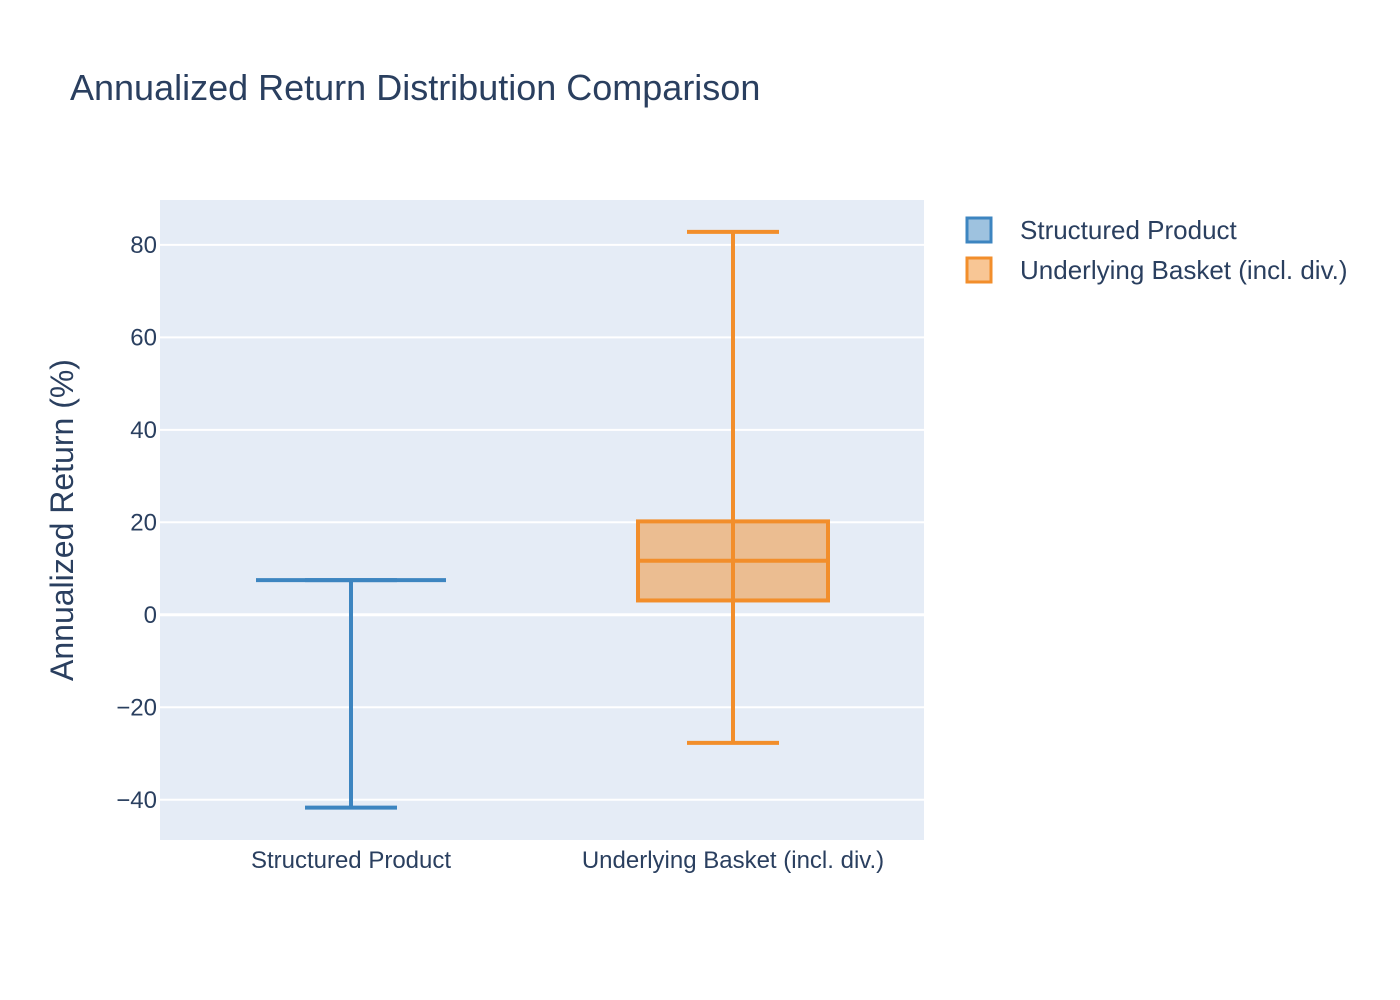 The height and width of the screenshot is (1000, 1400). What do you see at coordinates (136, 800) in the screenshot?
I see `y-tick-label: −40` at bounding box center [136, 800].